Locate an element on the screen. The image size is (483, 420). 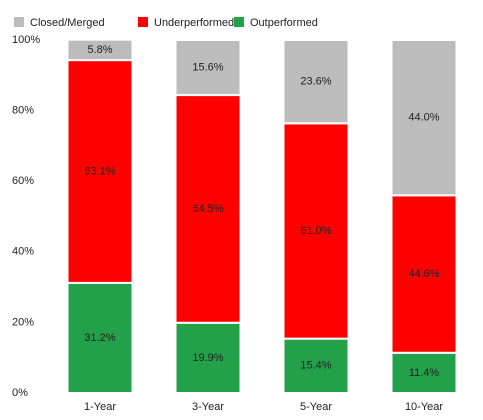
y-tick-label: 40% is located at coordinates (23, 252).